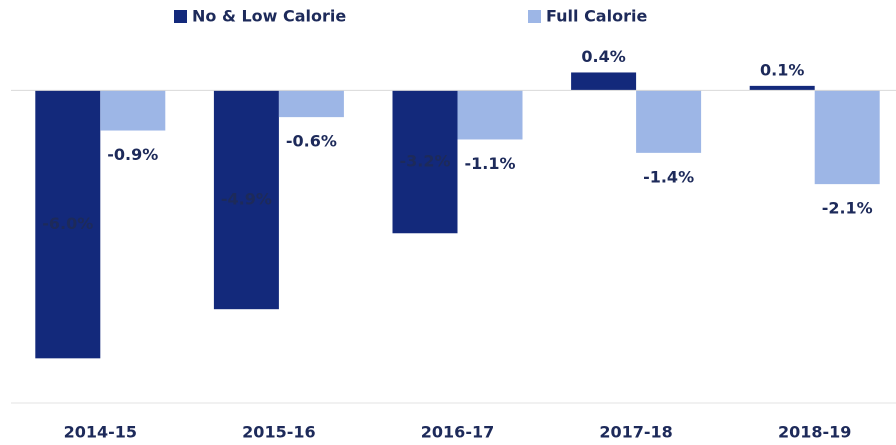 The height and width of the screenshot is (445, 896). I want to click on data-label: 0.4%, so click(603, 56).